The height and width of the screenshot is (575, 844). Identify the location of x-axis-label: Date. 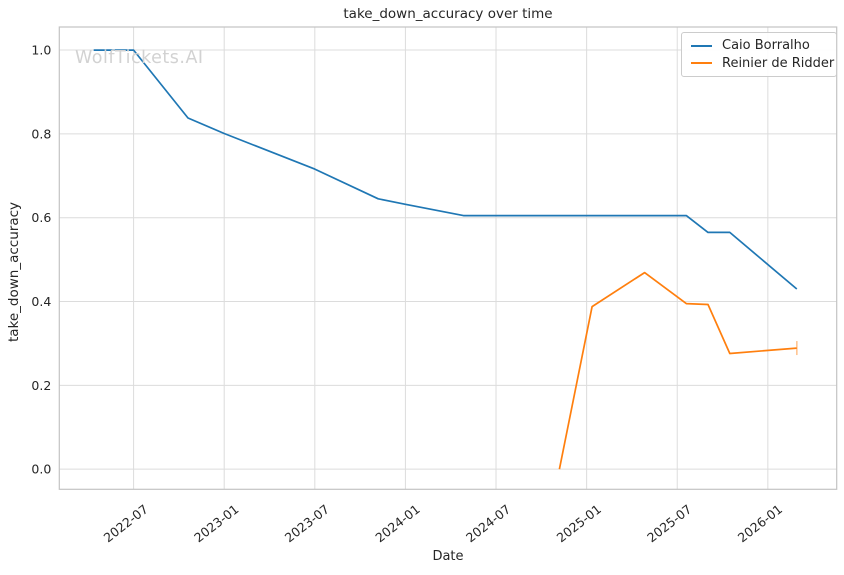
(448, 556).